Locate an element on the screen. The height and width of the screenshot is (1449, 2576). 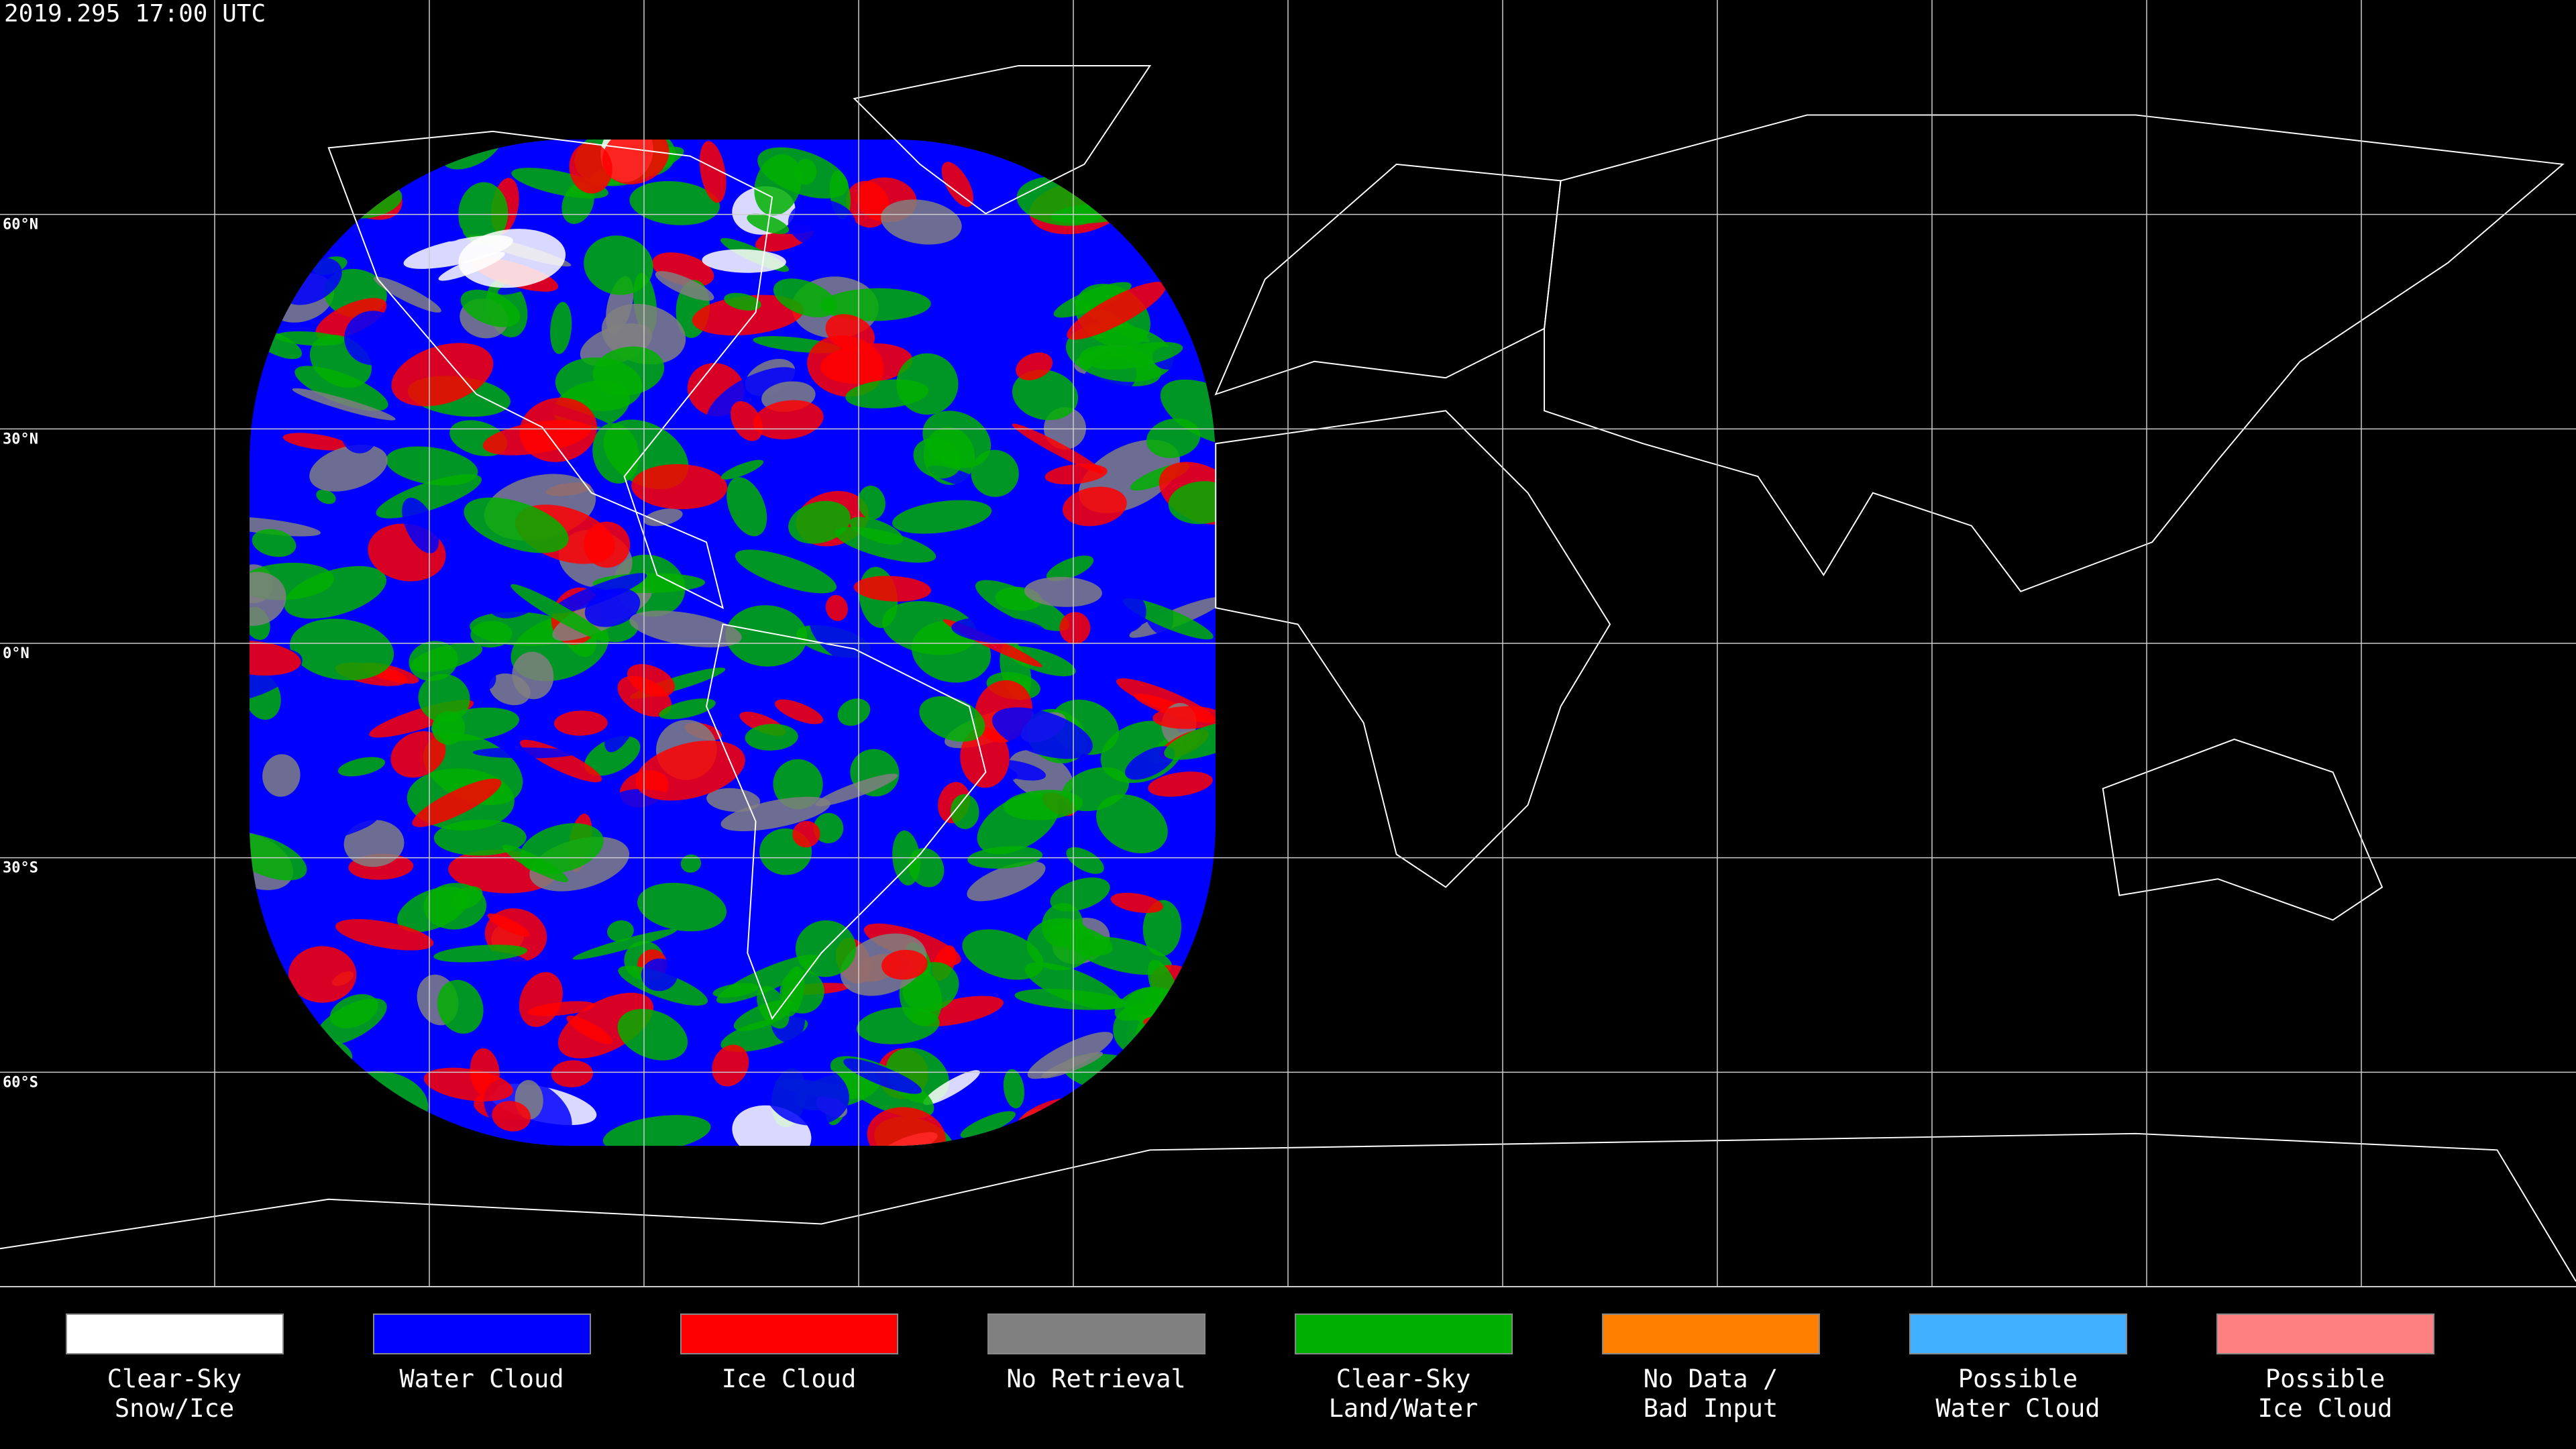
legend-label: Land/Water is located at coordinates (1404, 1408).